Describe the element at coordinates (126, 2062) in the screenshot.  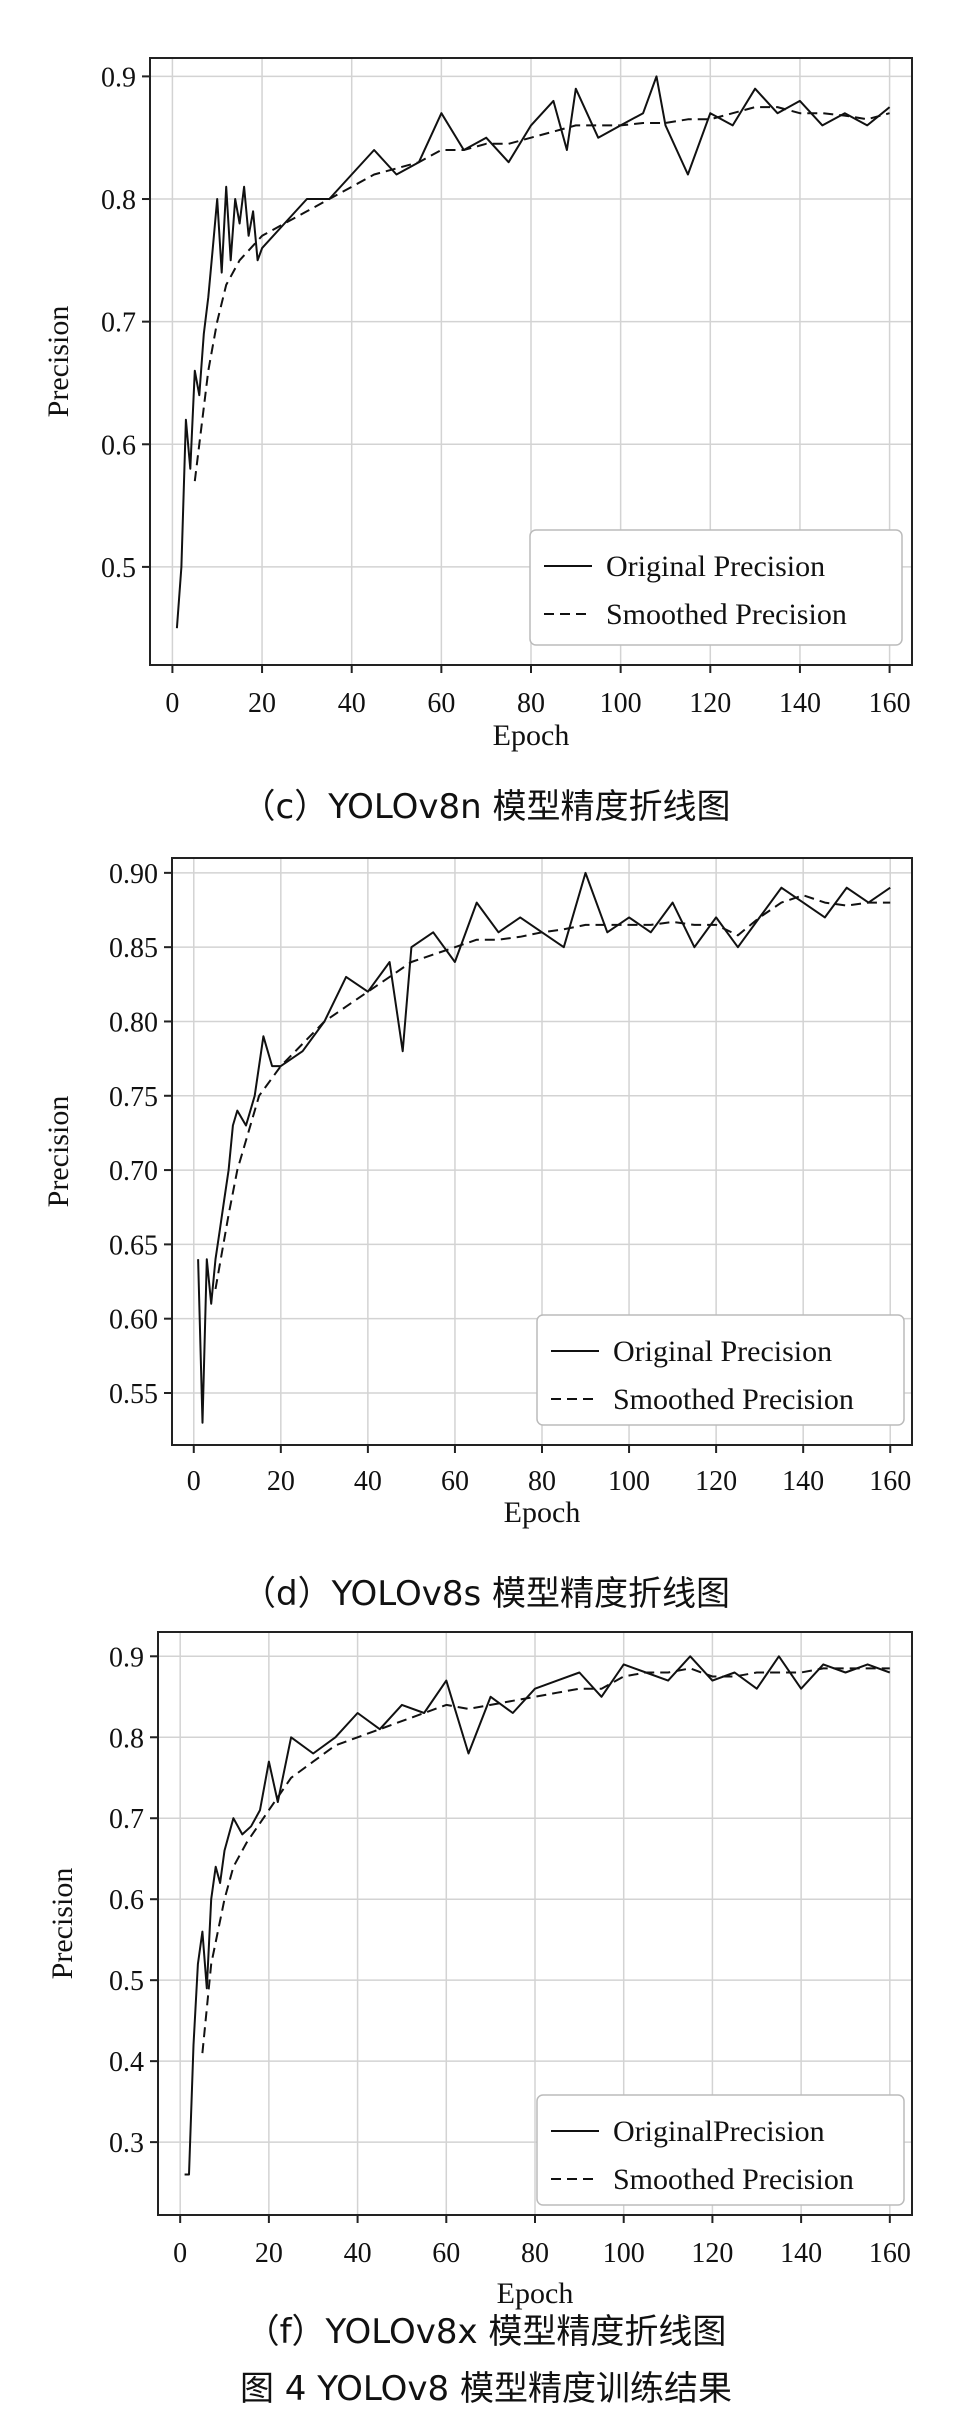
I see `y-tick-label: 0.4` at that location.